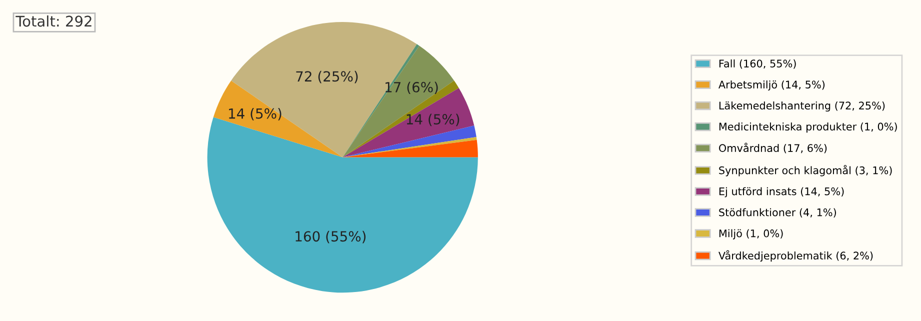 The width and height of the screenshot is (921, 321). I want to click on data-label: 72 (25%), so click(327, 77).